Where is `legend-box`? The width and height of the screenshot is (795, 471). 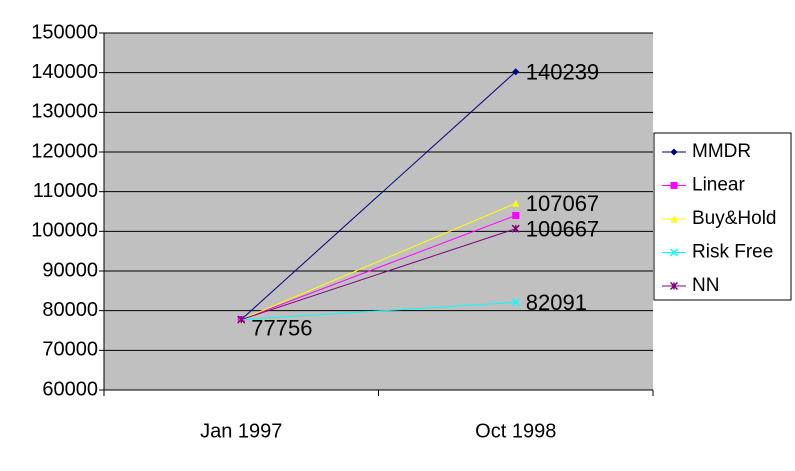
legend-box is located at coordinates (722, 216).